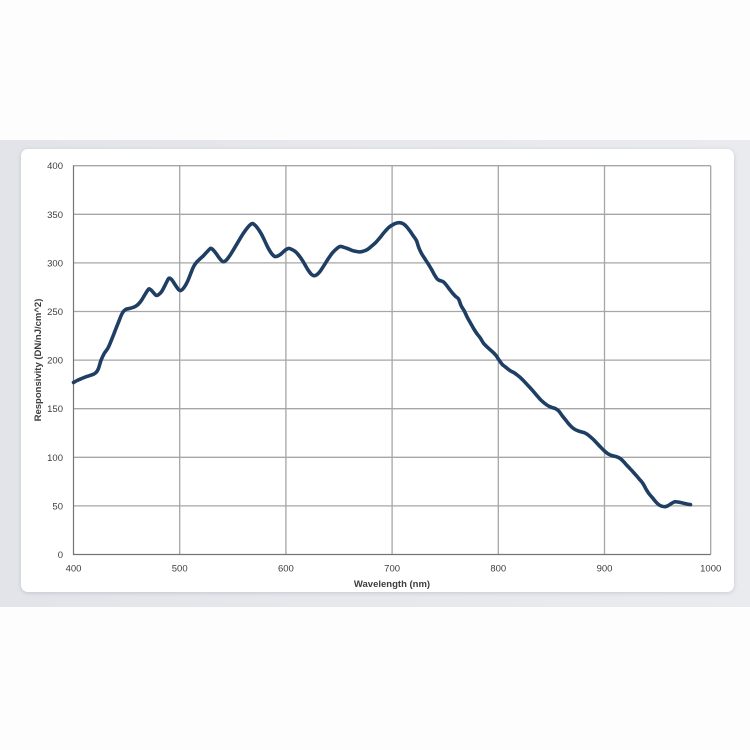  What do you see at coordinates (710, 569) in the screenshot?
I see `svg-text: 1000` at bounding box center [710, 569].